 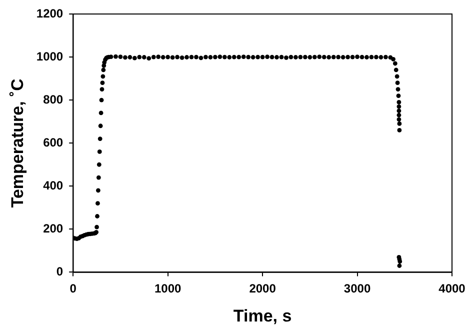 What do you see at coordinates (53, 142) in the screenshot?
I see `y-tick-label: 600` at bounding box center [53, 142].